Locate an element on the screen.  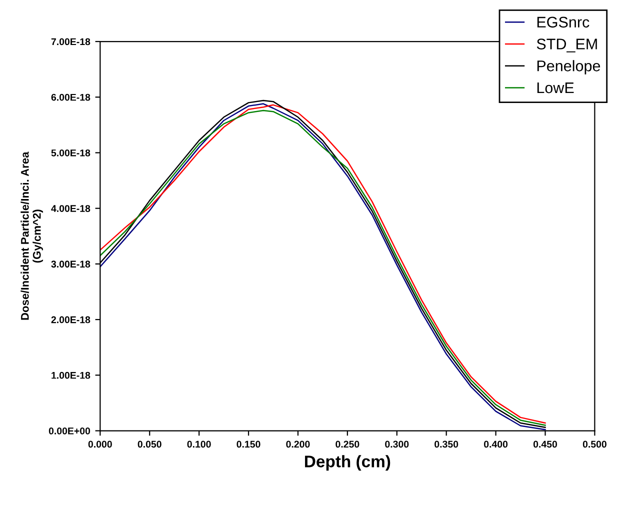
x-tick-label: 0.150 is located at coordinates (248, 444).